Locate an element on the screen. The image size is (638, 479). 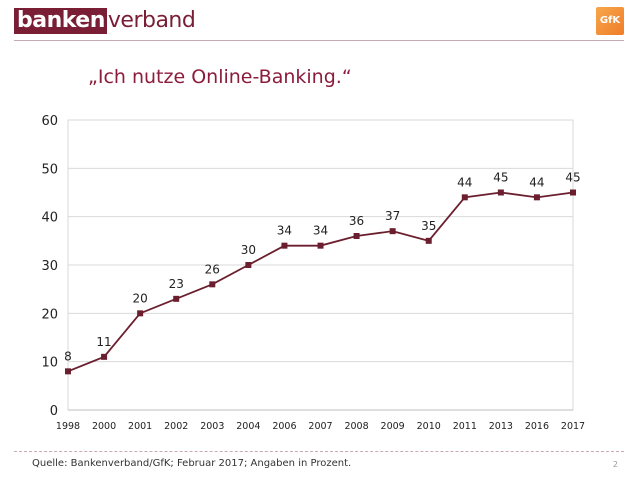
logo-text-banken: banken is located at coordinates (60, 21).